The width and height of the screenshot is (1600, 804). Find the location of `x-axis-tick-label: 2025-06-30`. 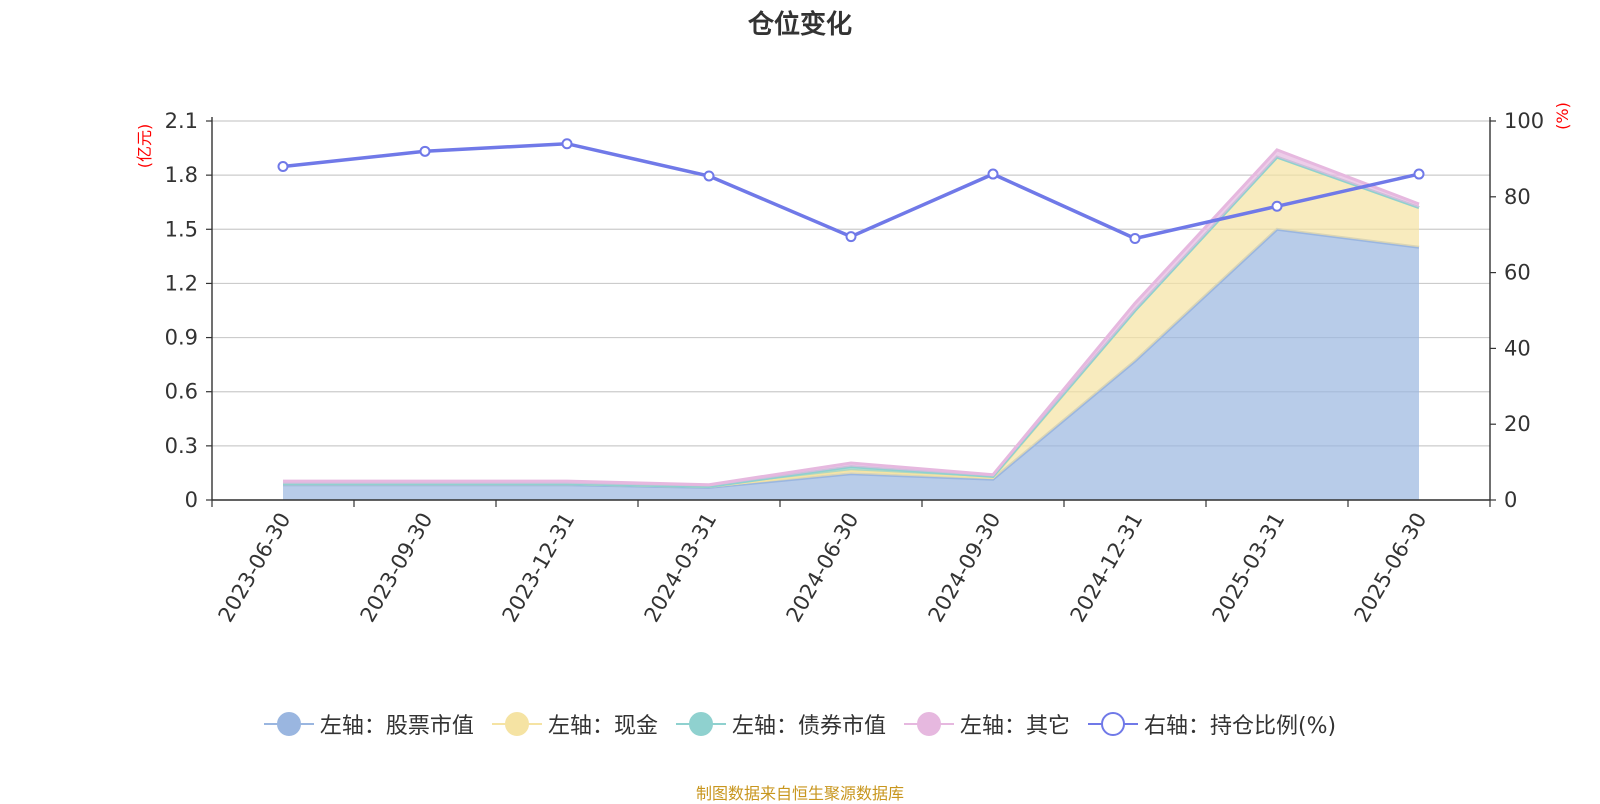

x-axis-tick-label: 2025-06-30 is located at coordinates (1391, 568).